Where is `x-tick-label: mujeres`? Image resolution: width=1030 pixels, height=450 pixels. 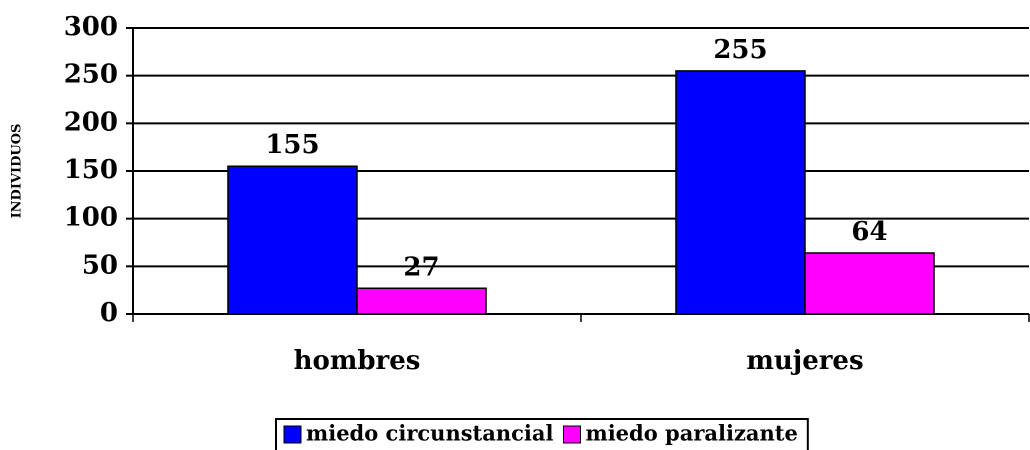 x-tick-label: mujeres is located at coordinates (804, 361).